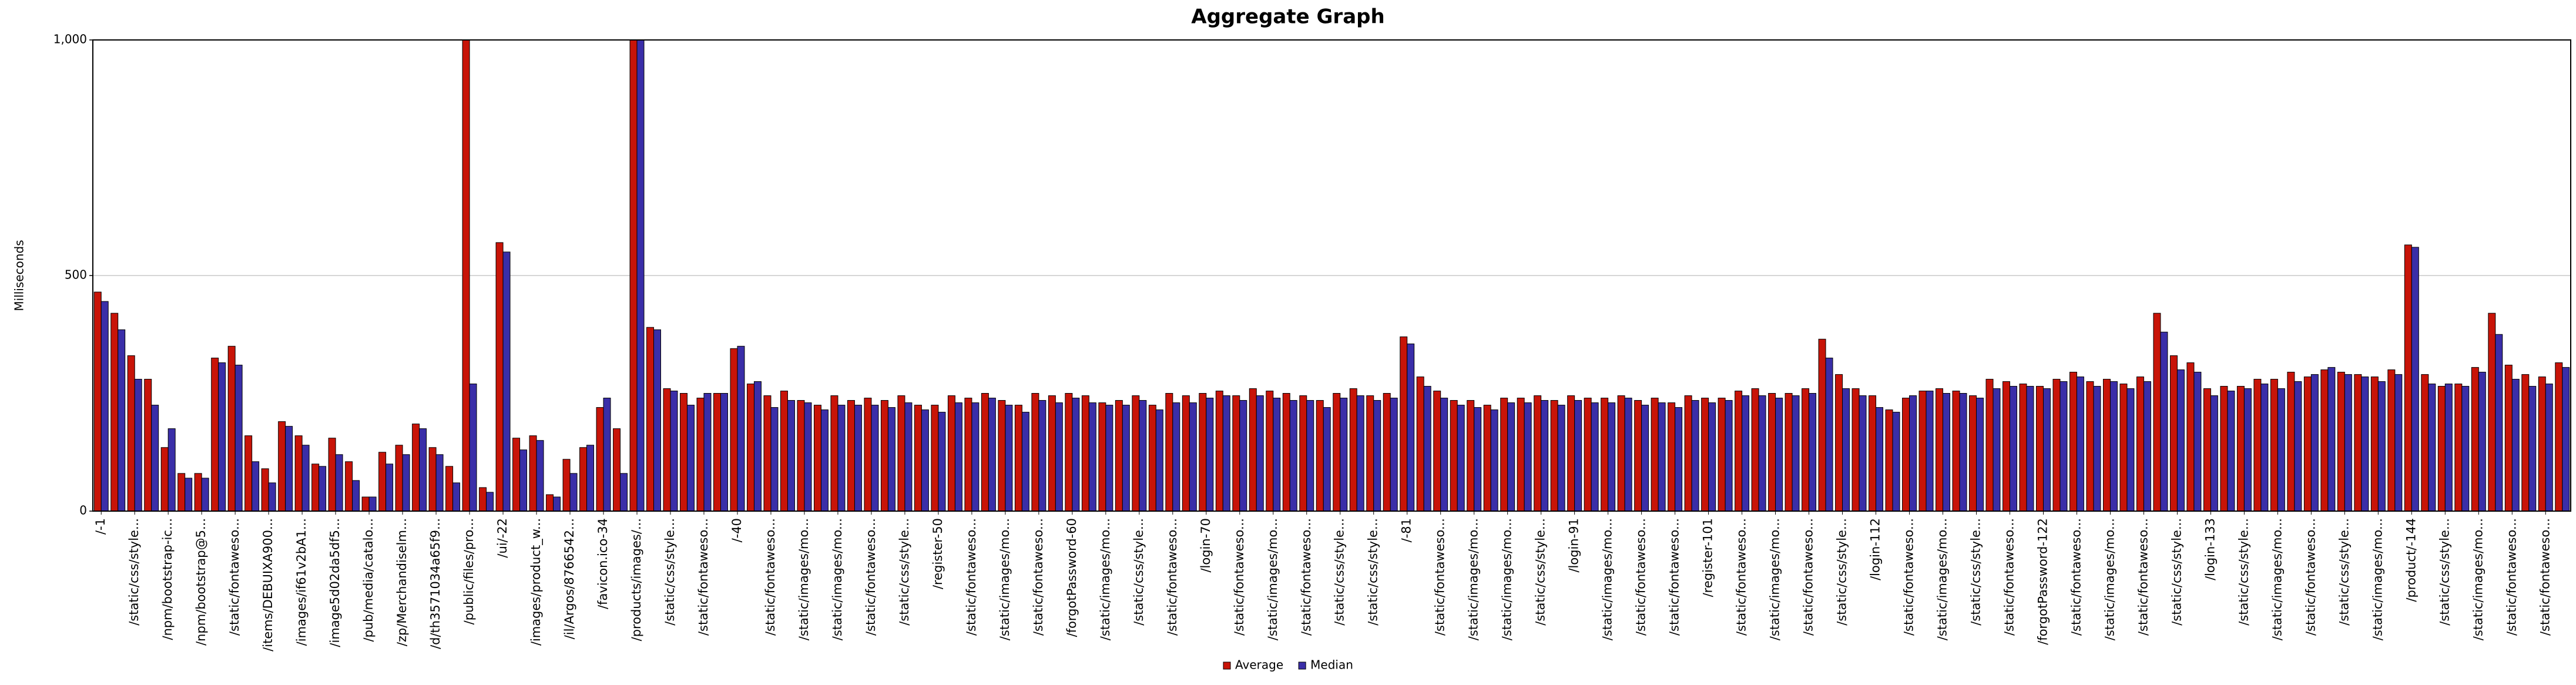 The image size is (2576, 685). I want to click on x-tick-label: /login-133, so click(2210, 549).